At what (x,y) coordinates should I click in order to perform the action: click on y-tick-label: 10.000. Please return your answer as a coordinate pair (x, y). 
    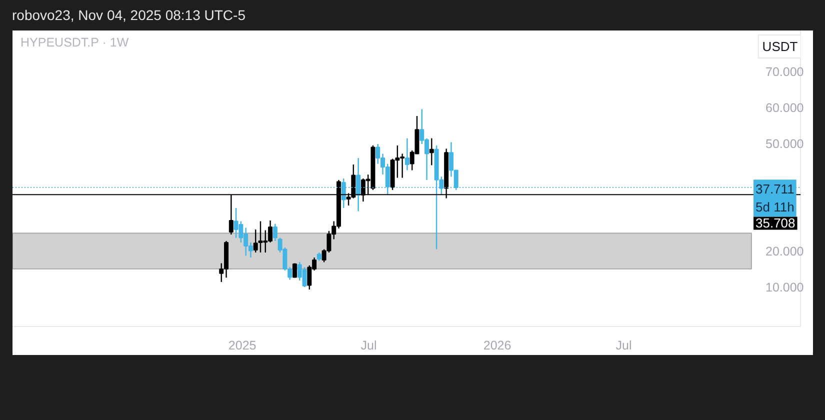
    Looking at the image, I should click on (785, 287).